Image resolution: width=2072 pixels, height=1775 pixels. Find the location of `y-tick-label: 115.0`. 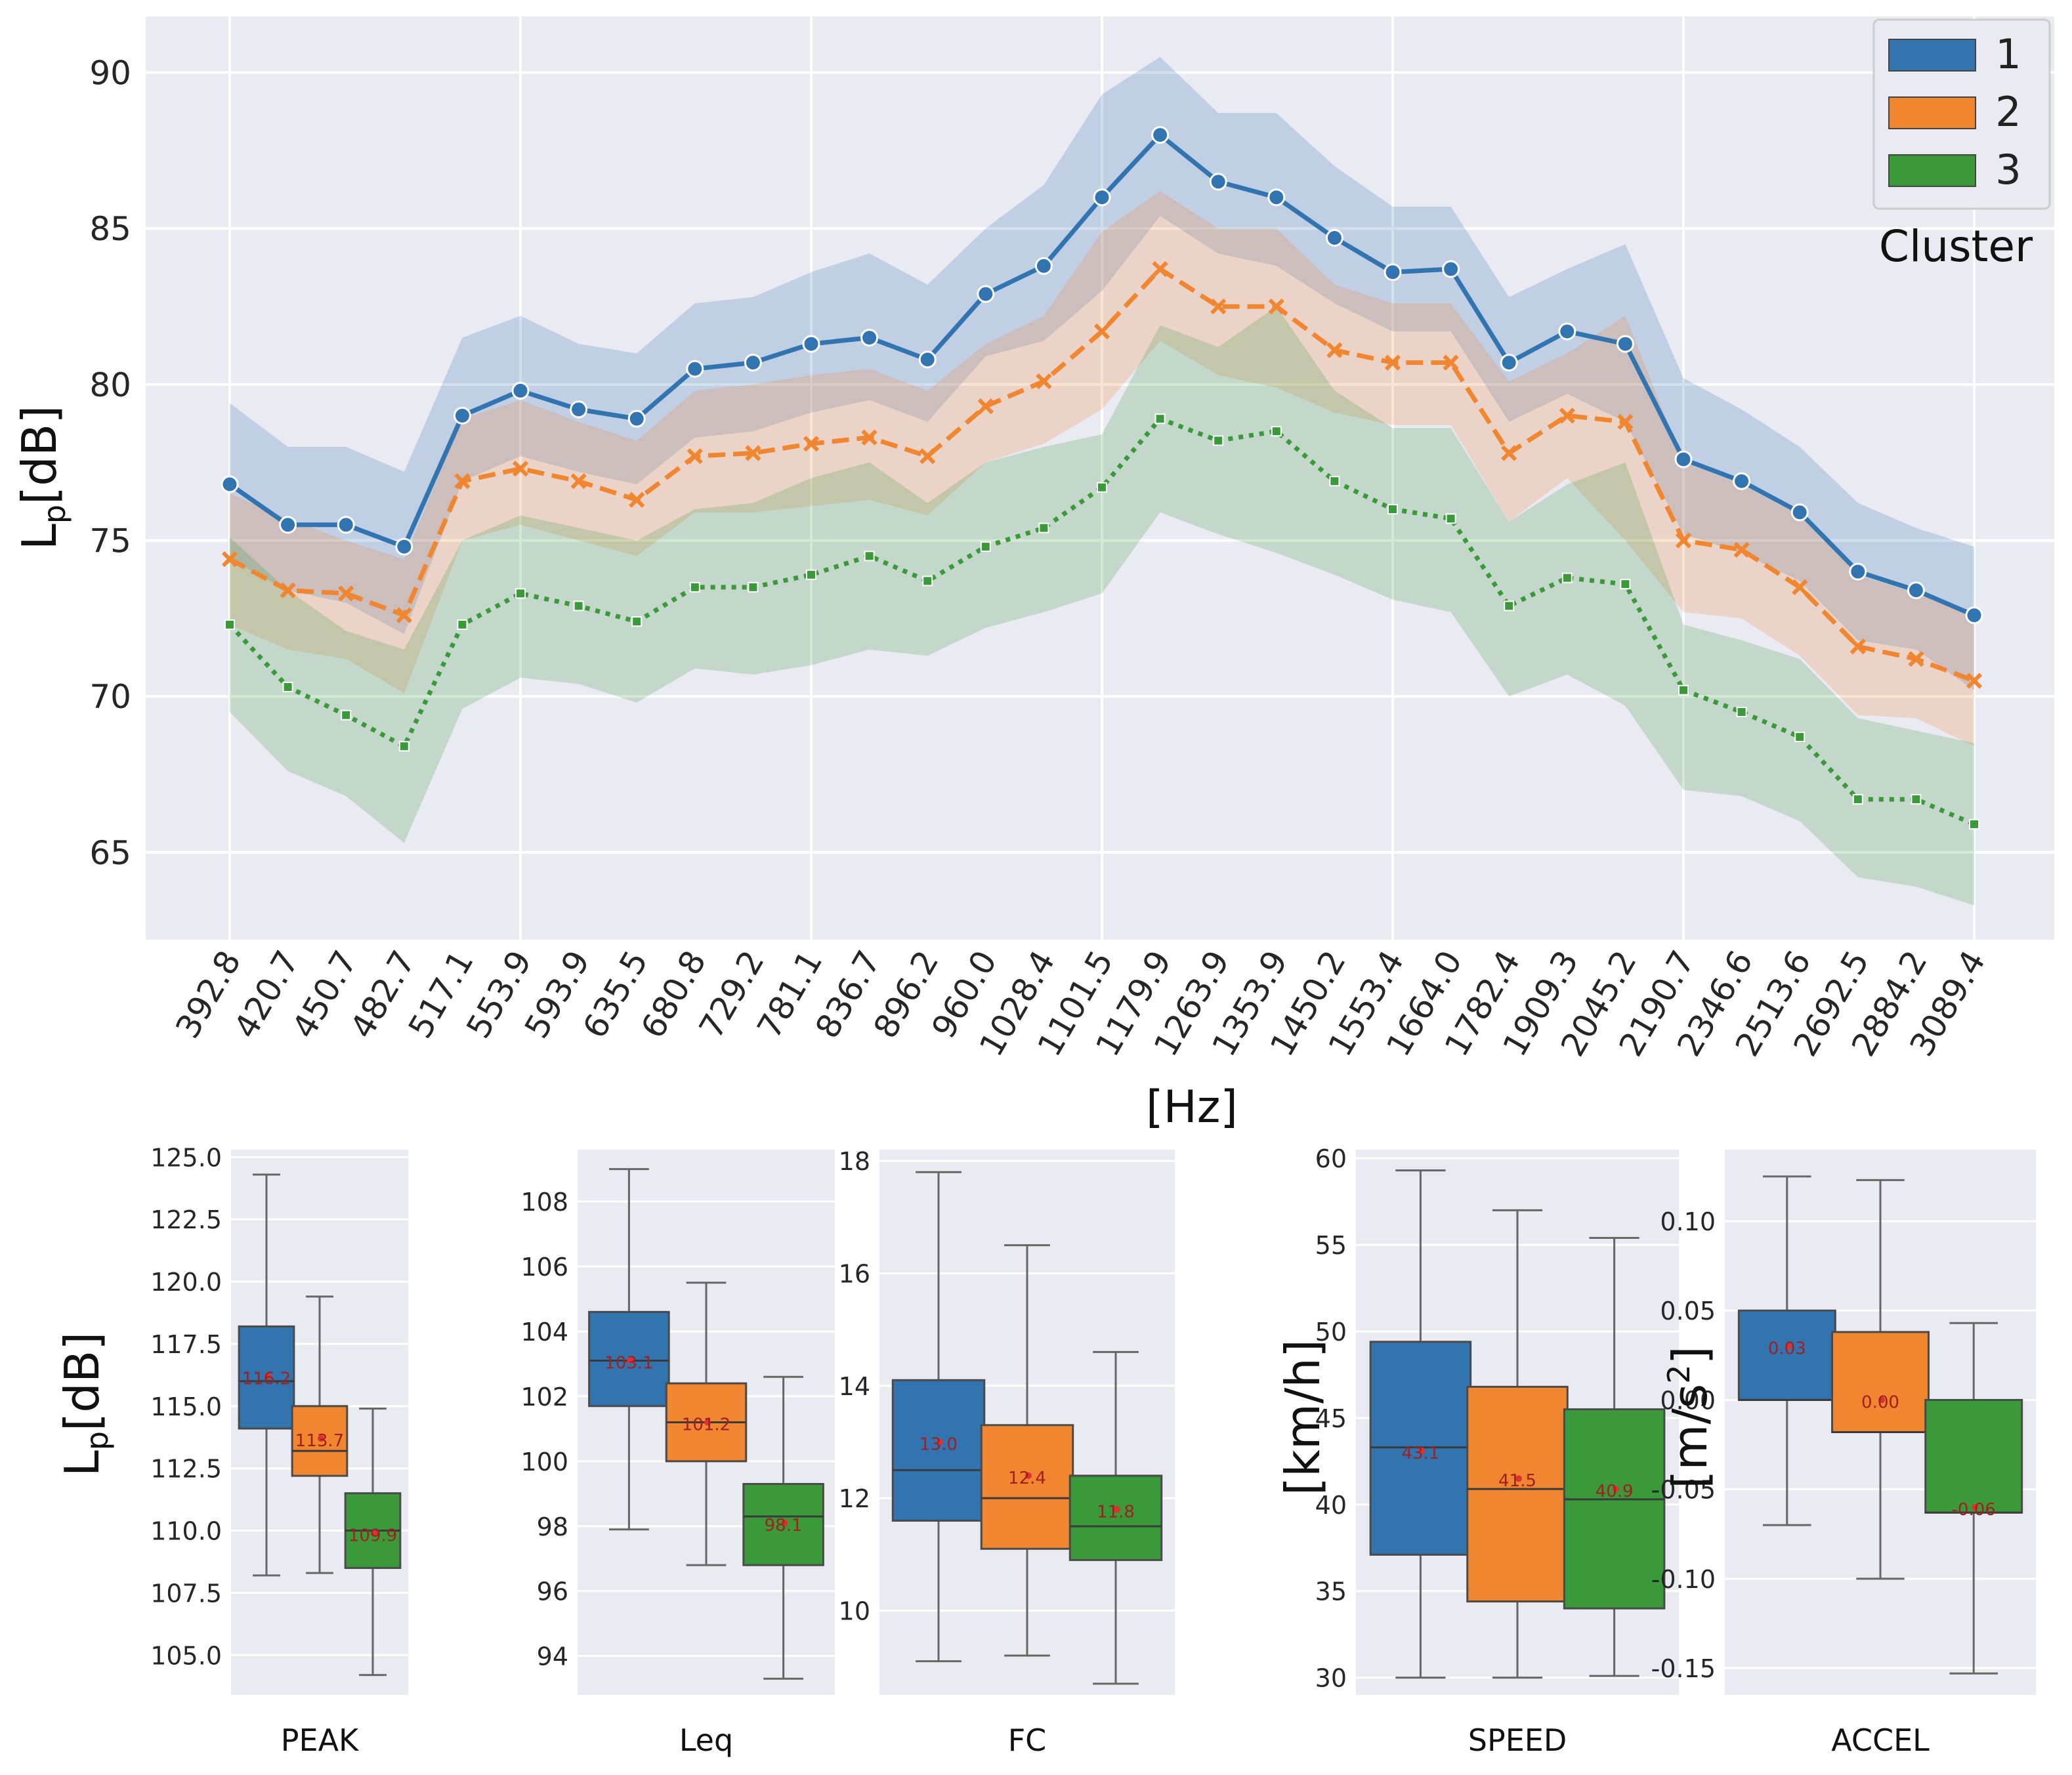

y-tick-label: 115.0 is located at coordinates (186, 1406).